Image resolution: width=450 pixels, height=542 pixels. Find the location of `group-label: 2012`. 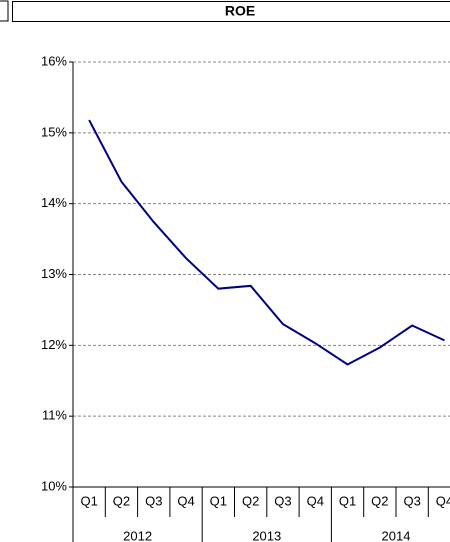

group-label: 2012 is located at coordinates (137, 535).